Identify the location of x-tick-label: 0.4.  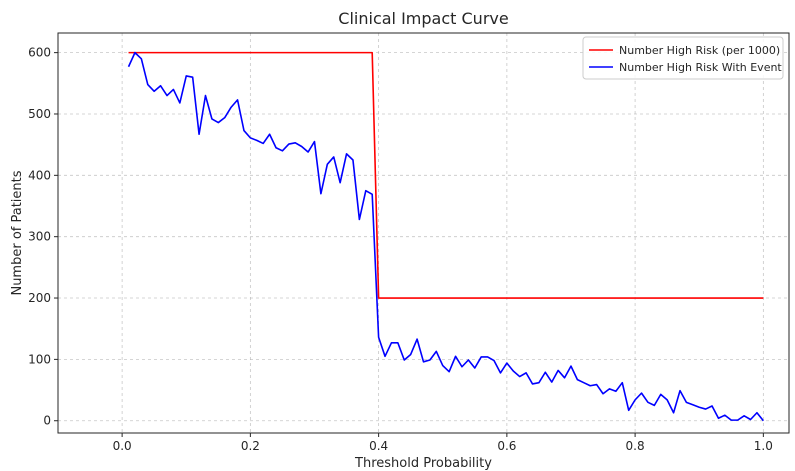
(378, 446).